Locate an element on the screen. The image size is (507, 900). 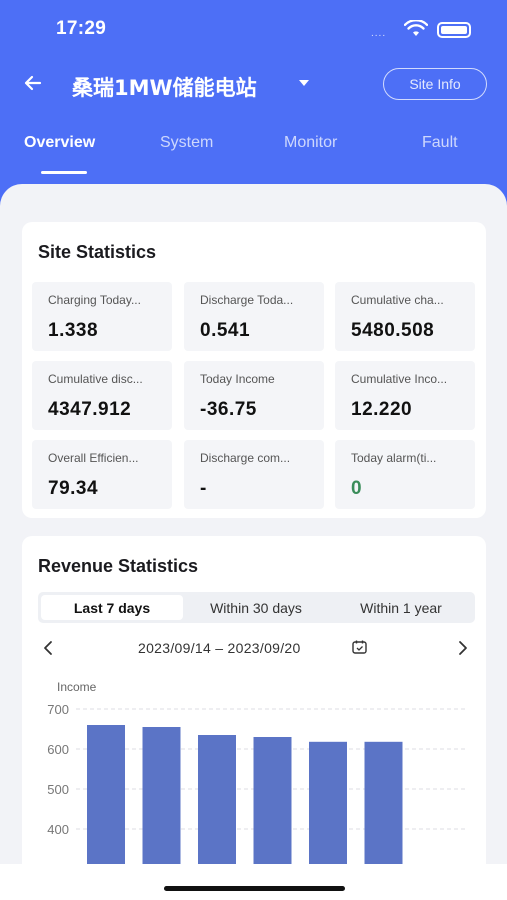
date-range-row: 2023/09/14 – 2023/09/20 is located at coordinates (256, 648).